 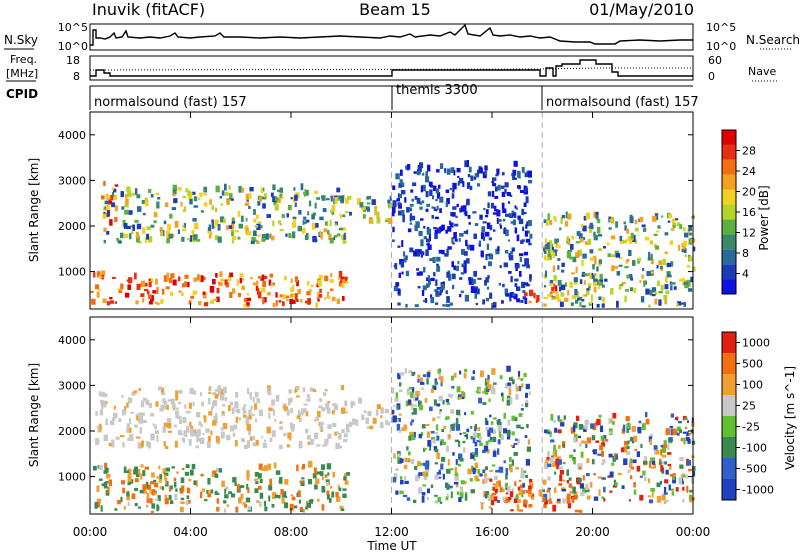 What do you see at coordinates (291, 532) in the screenshot?
I see `xtick-label: 08:00` at bounding box center [291, 532].